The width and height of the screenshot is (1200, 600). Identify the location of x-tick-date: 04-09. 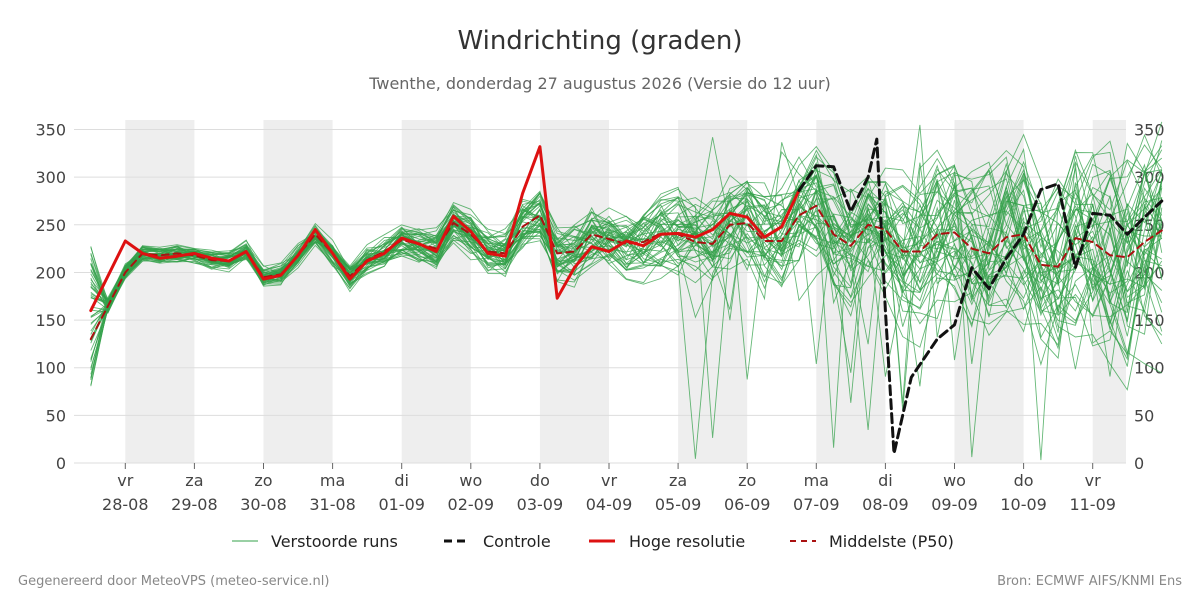
(609, 504).